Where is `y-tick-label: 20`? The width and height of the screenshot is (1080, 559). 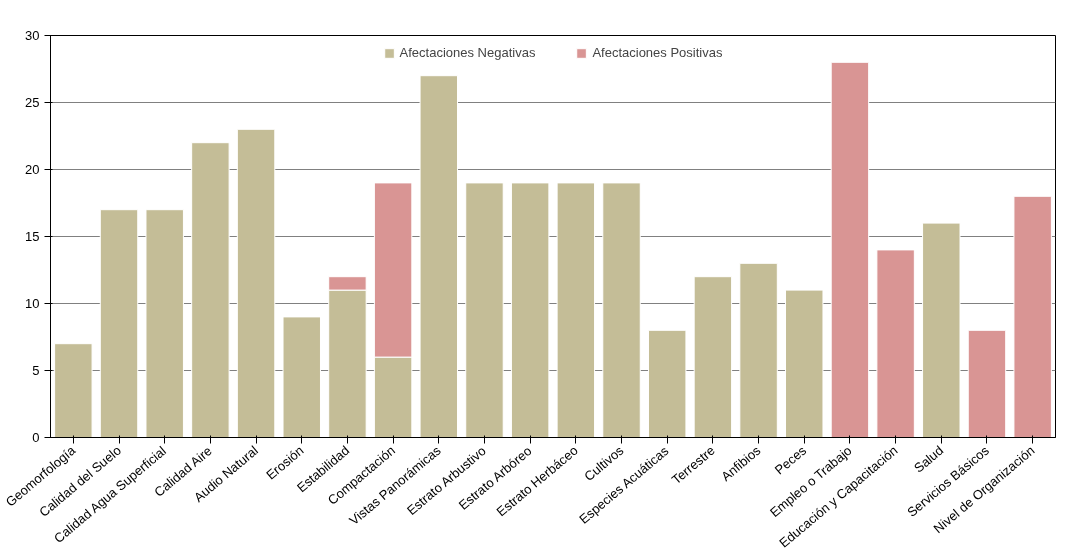 y-tick-label: 20 is located at coordinates (32, 169).